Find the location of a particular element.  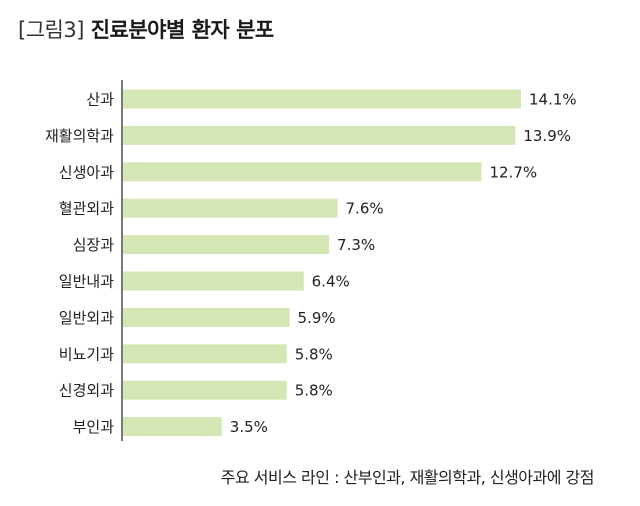

category-label: 신생아과 is located at coordinates (86, 172).